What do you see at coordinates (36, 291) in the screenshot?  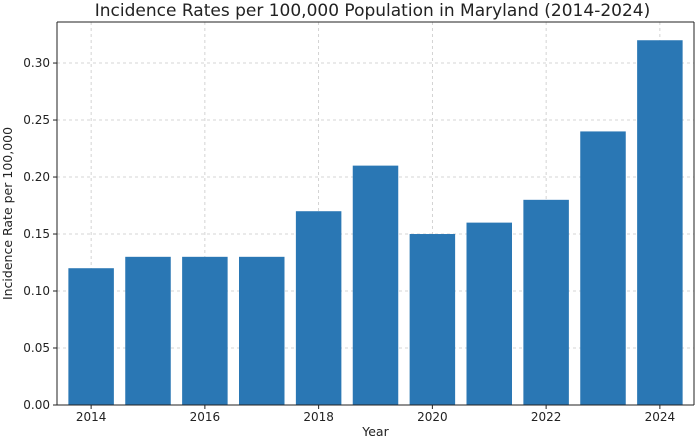 I see `y-tick-label: 0.10` at bounding box center [36, 291].